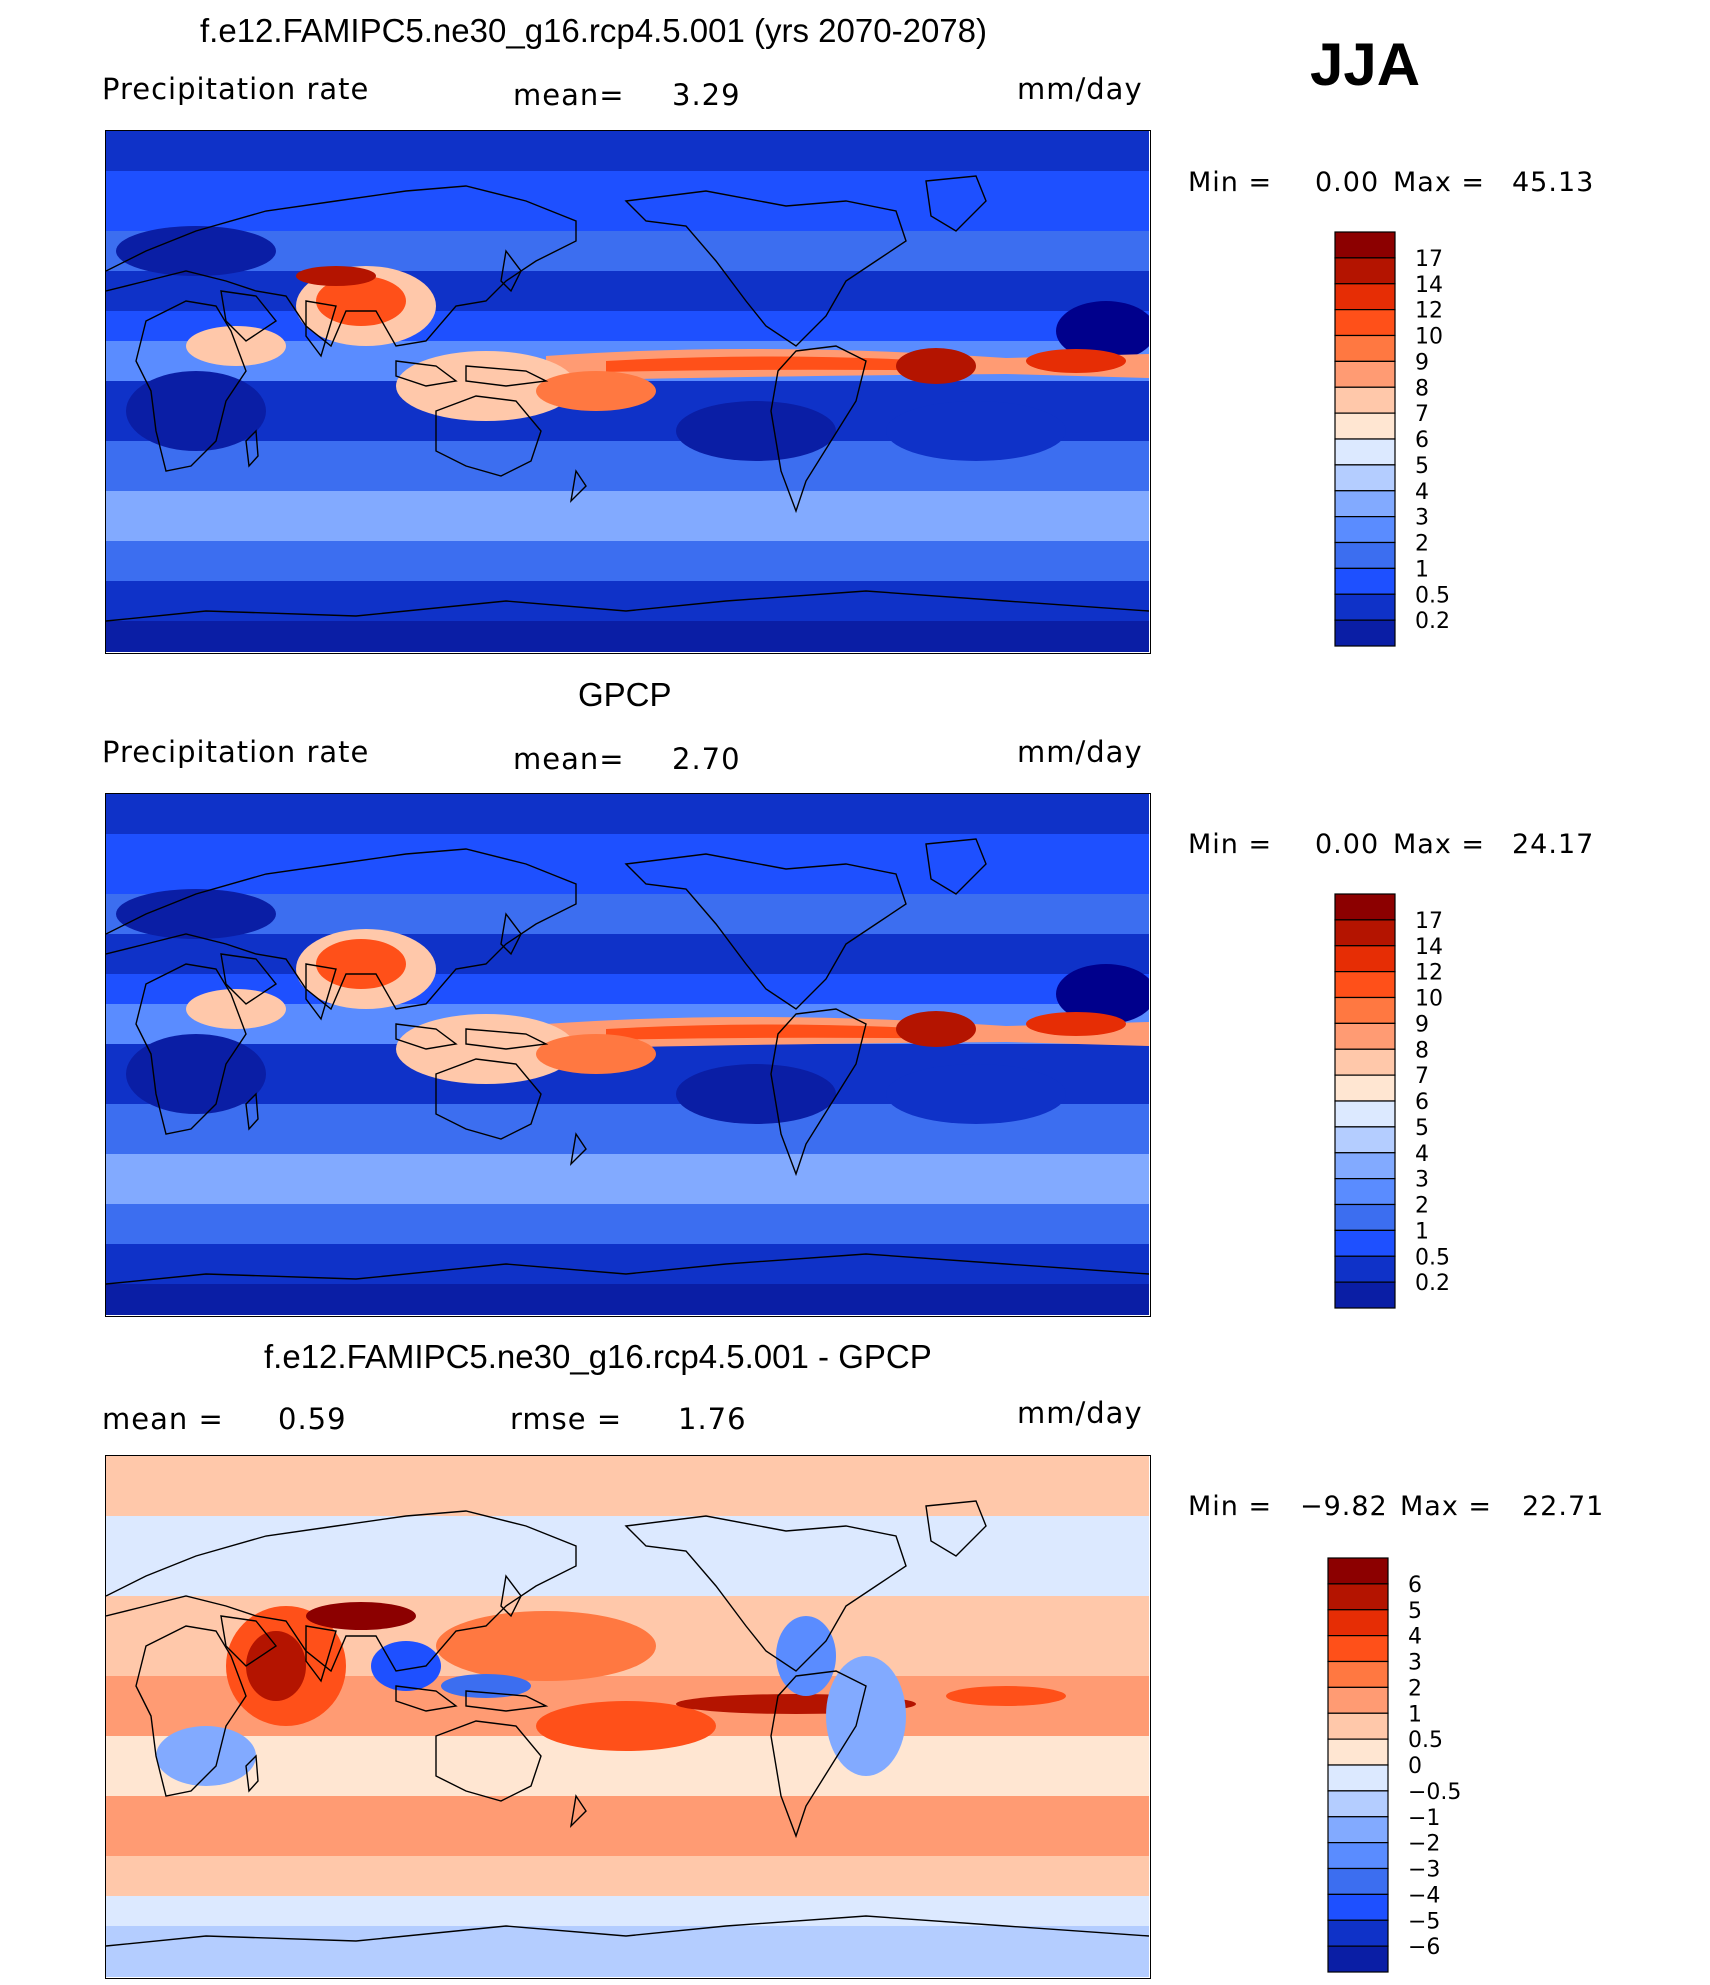 This screenshot has width=1710, height=1985. I want to click on colorbar-tick-label: 12, so click(1429, 973).